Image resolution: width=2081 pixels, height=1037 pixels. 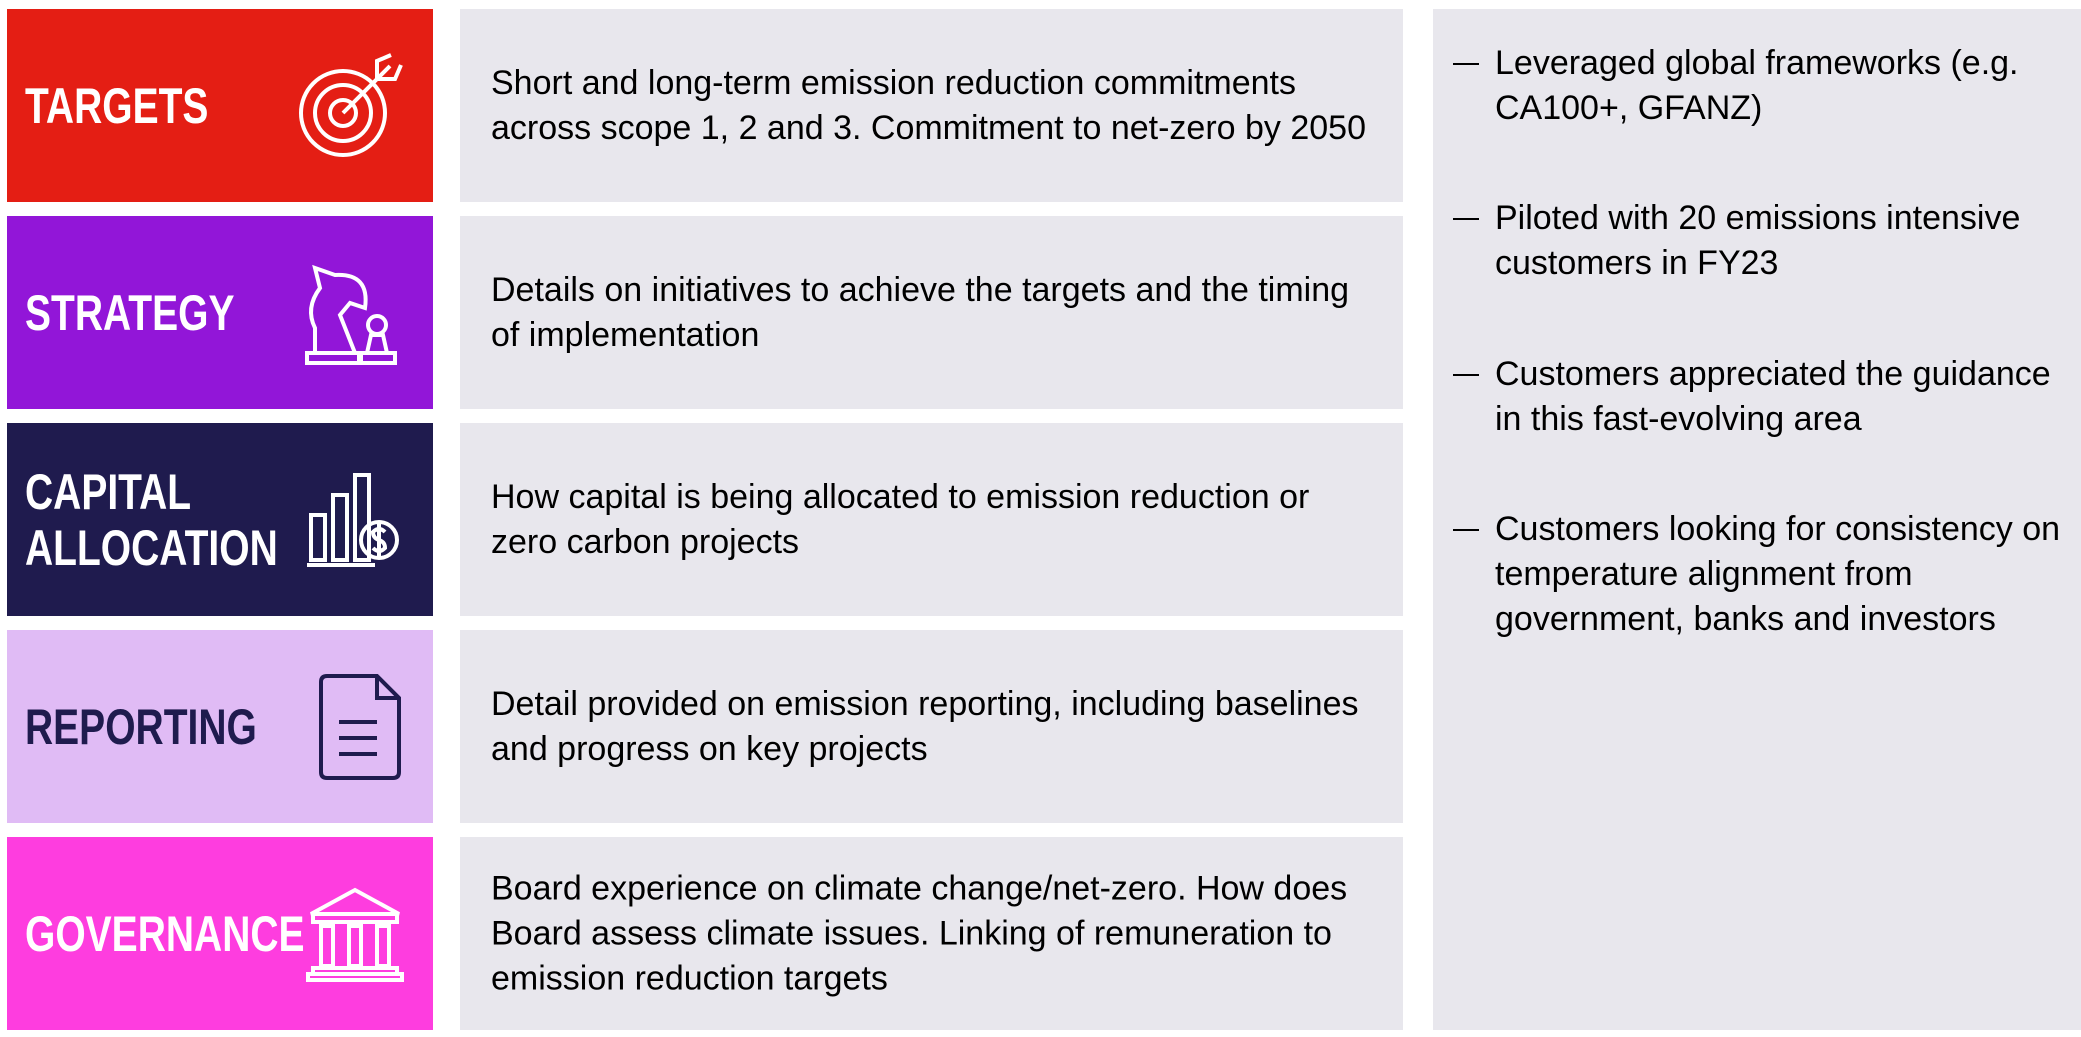 What do you see at coordinates (353, 519) in the screenshot?
I see `capital-icon` at bounding box center [353, 519].